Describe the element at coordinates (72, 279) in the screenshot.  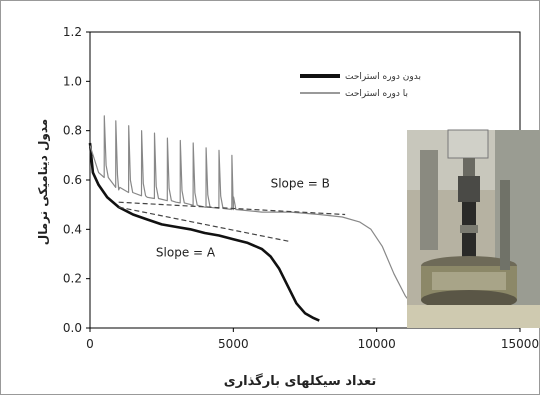
I see `y-tick-label: 0.2` at that location.